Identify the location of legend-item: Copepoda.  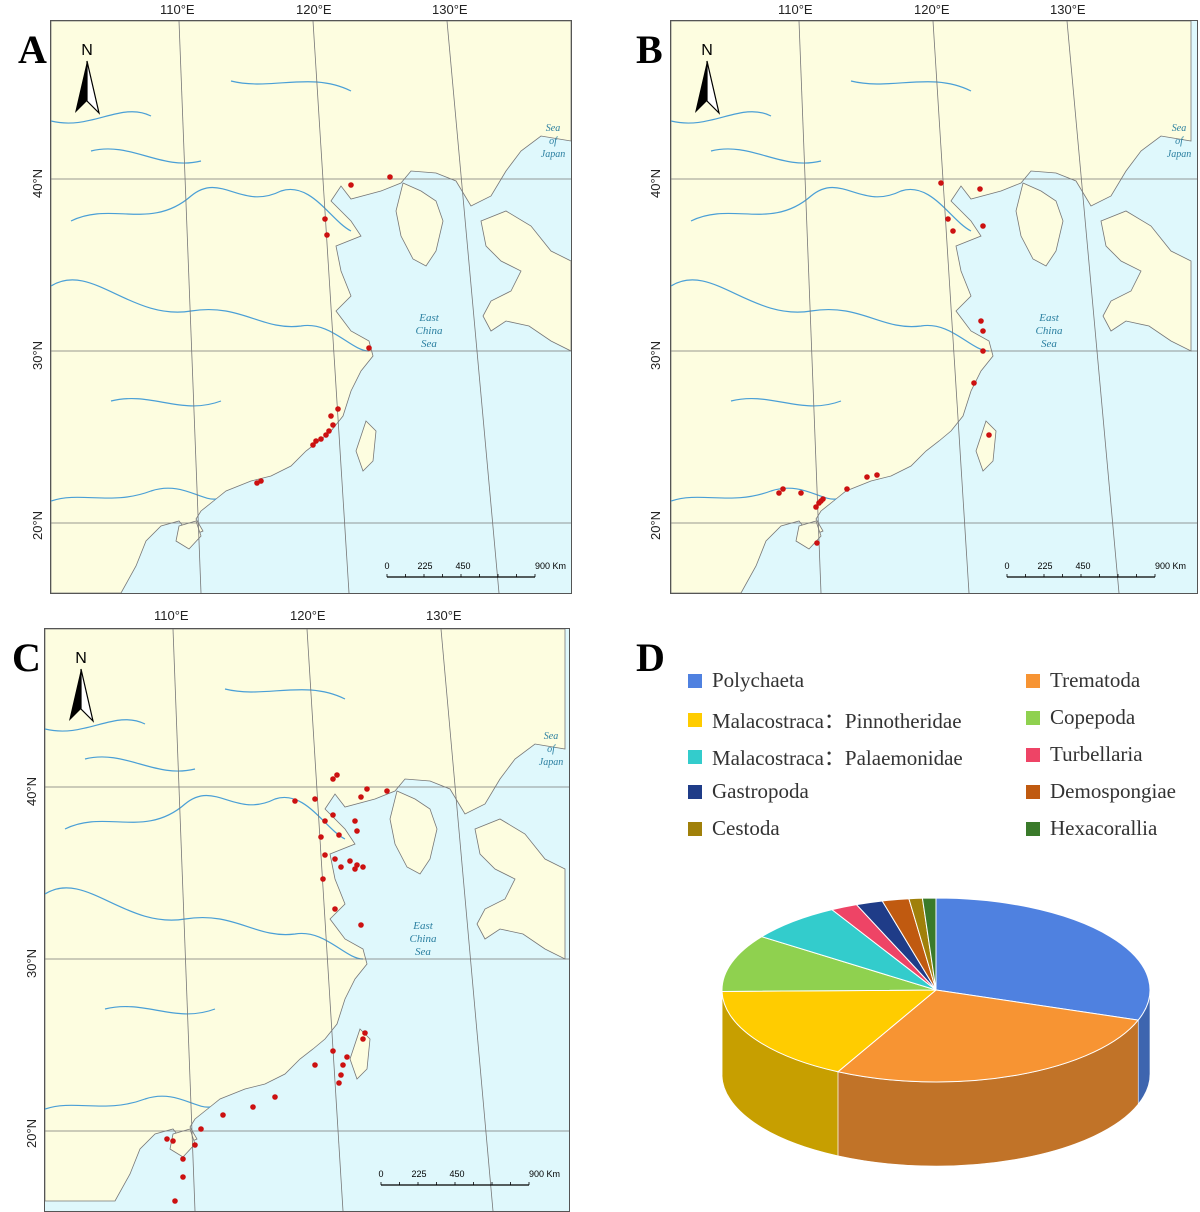
(1080, 717).